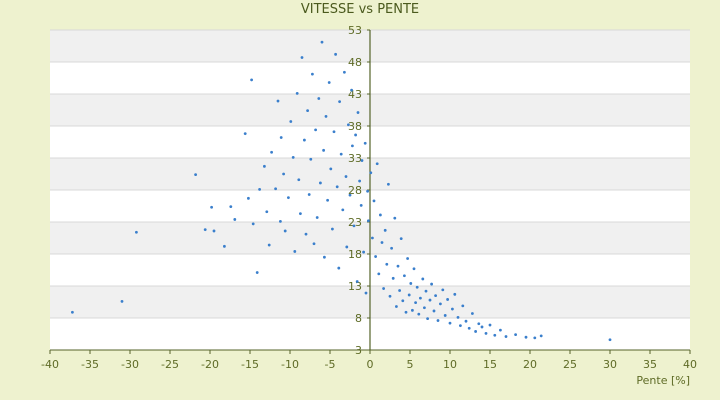 Image resolution: width=720 pixels, height=400 pixels. What do you see at coordinates (570, 364) in the screenshot?
I see `x-tick-label: 25` at bounding box center [570, 364].